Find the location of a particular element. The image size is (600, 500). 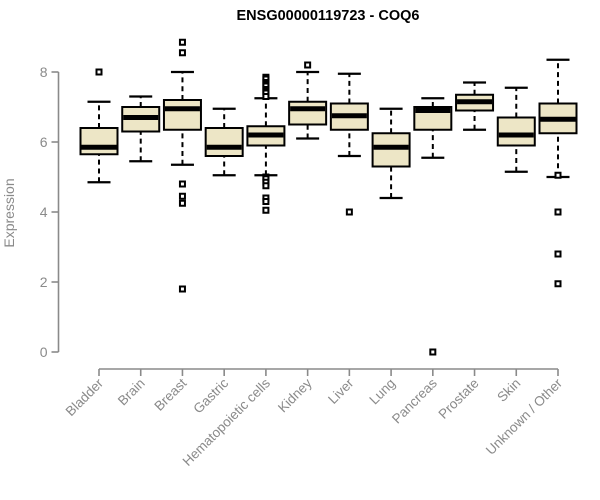

boxplot-kidney is located at coordinates (308, 100).